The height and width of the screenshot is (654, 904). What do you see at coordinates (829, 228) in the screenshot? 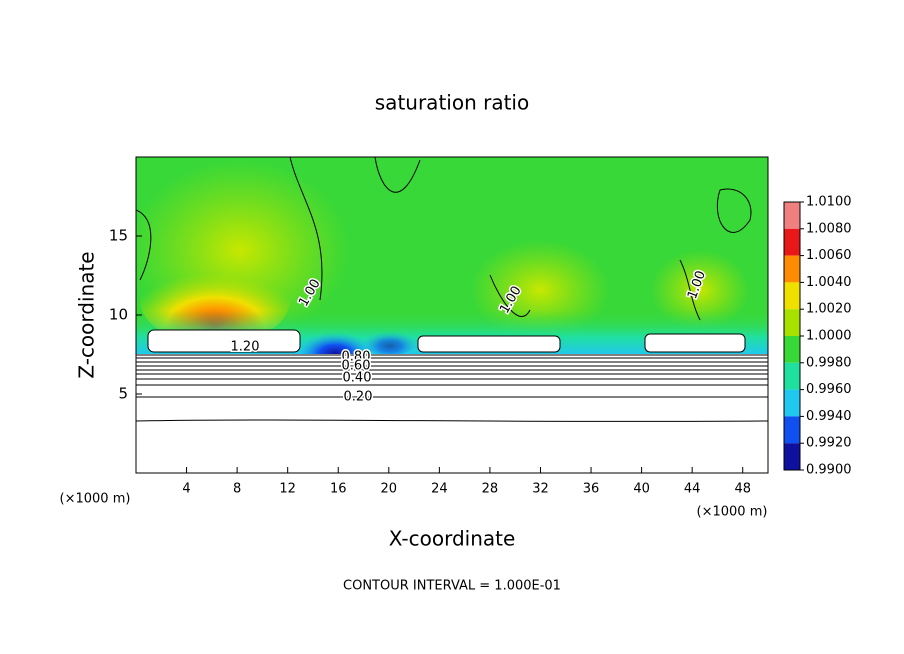
I see `colorbar-label: 1.0080` at bounding box center [829, 228].